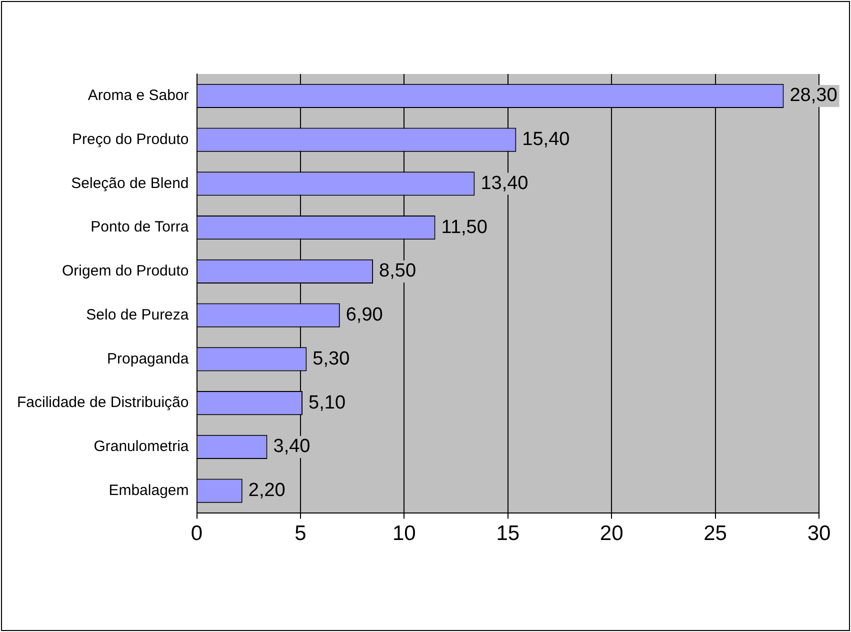 This screenshot has height=632, width=851. I want to click on x-tick-label: 25, so click(715, 534).